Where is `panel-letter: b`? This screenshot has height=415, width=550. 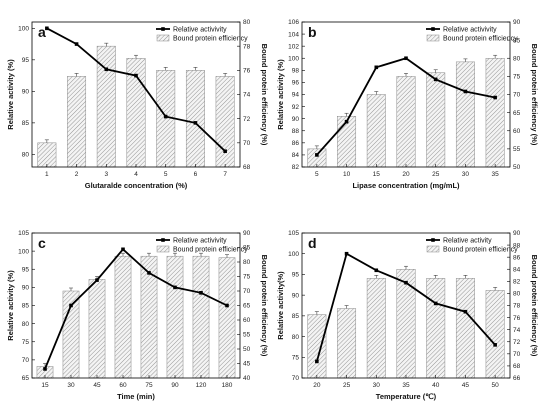
panel-letter: b is located at coordinates (312, 32).